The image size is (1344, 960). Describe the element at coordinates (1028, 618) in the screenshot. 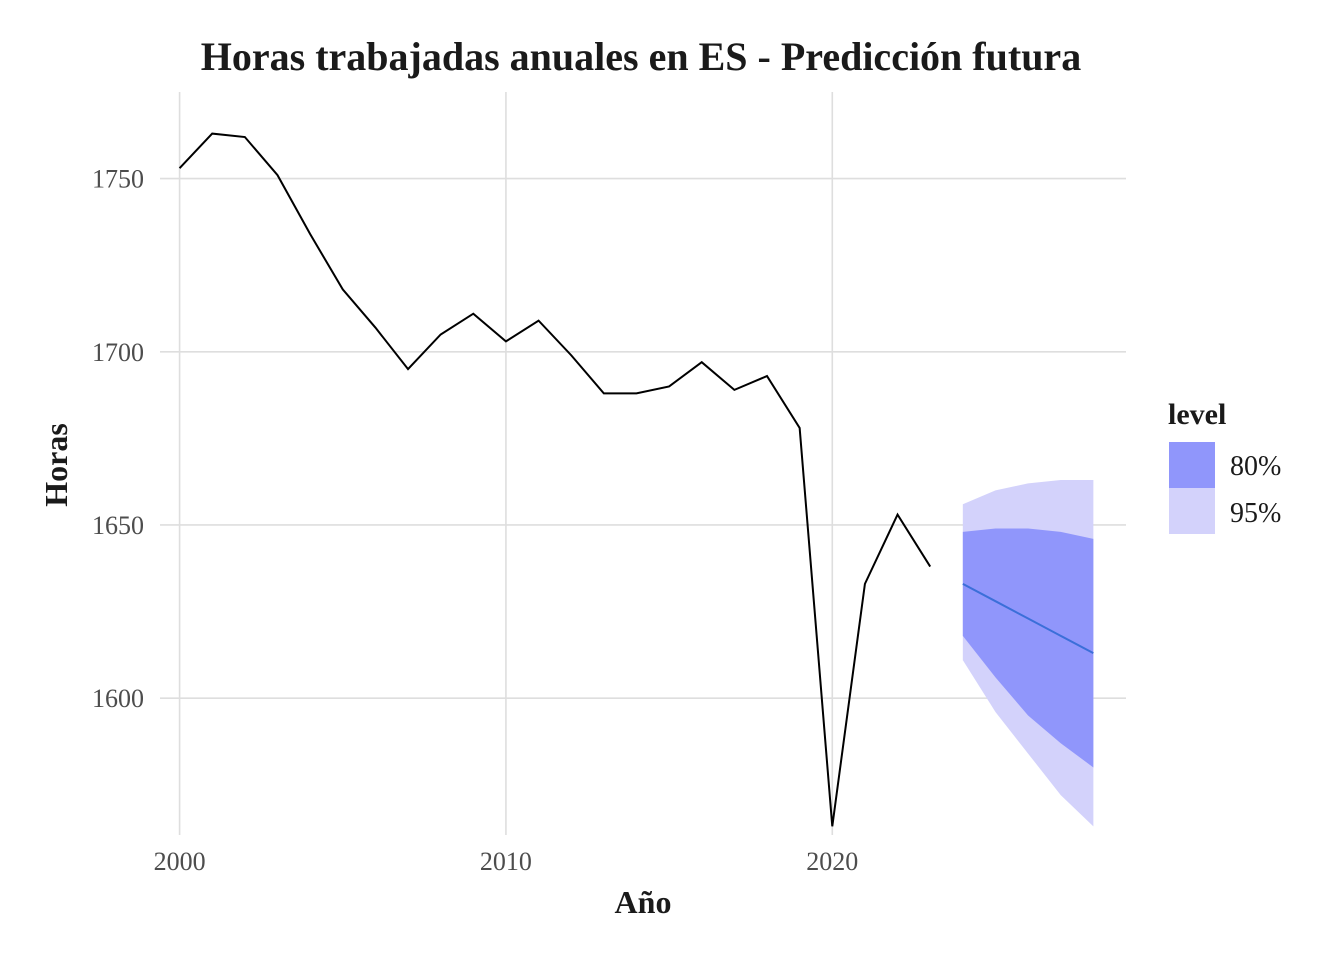

I see `forecast-line` at that location.